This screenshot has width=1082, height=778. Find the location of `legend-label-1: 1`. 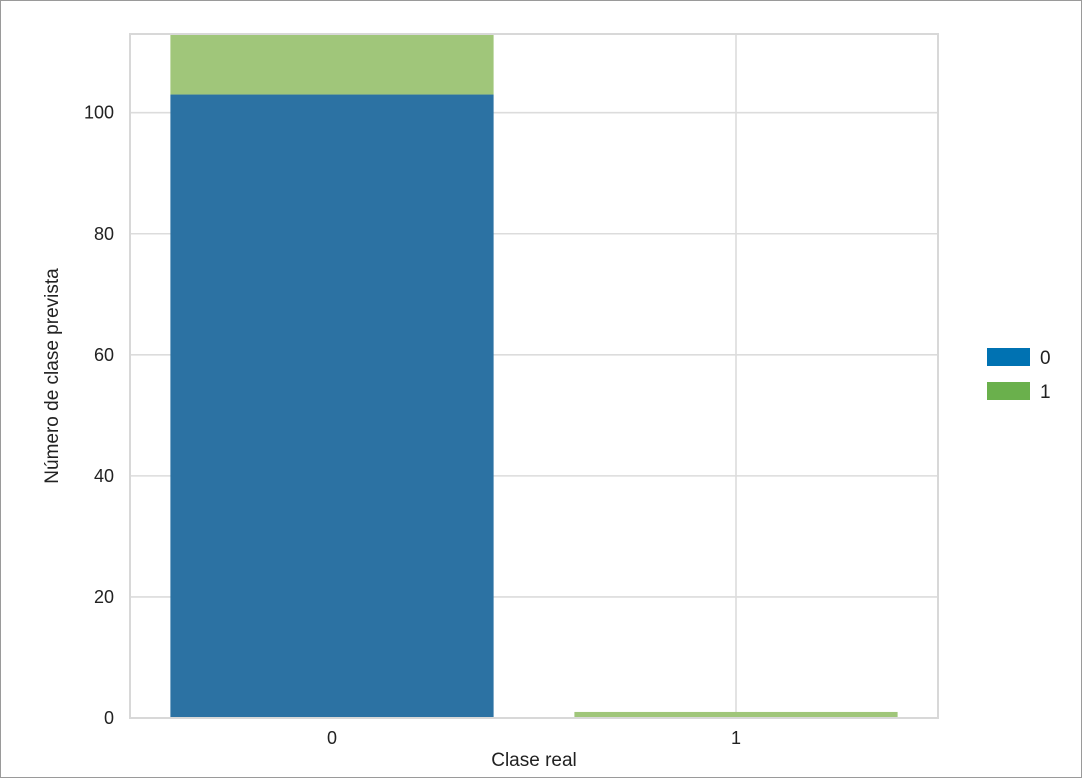

legend-label-1: 1 is located at coordinates (1045, 392).